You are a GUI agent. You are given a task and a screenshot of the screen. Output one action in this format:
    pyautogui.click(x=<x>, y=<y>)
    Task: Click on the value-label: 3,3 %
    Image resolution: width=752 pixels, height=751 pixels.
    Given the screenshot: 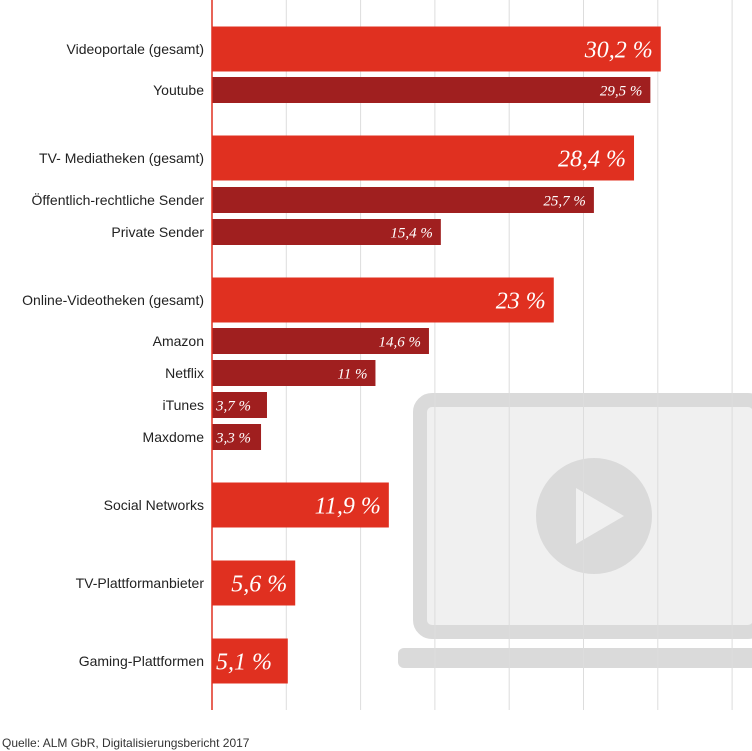 What is the action you would take?
    pyautogui.click(x=233, y=438)
    